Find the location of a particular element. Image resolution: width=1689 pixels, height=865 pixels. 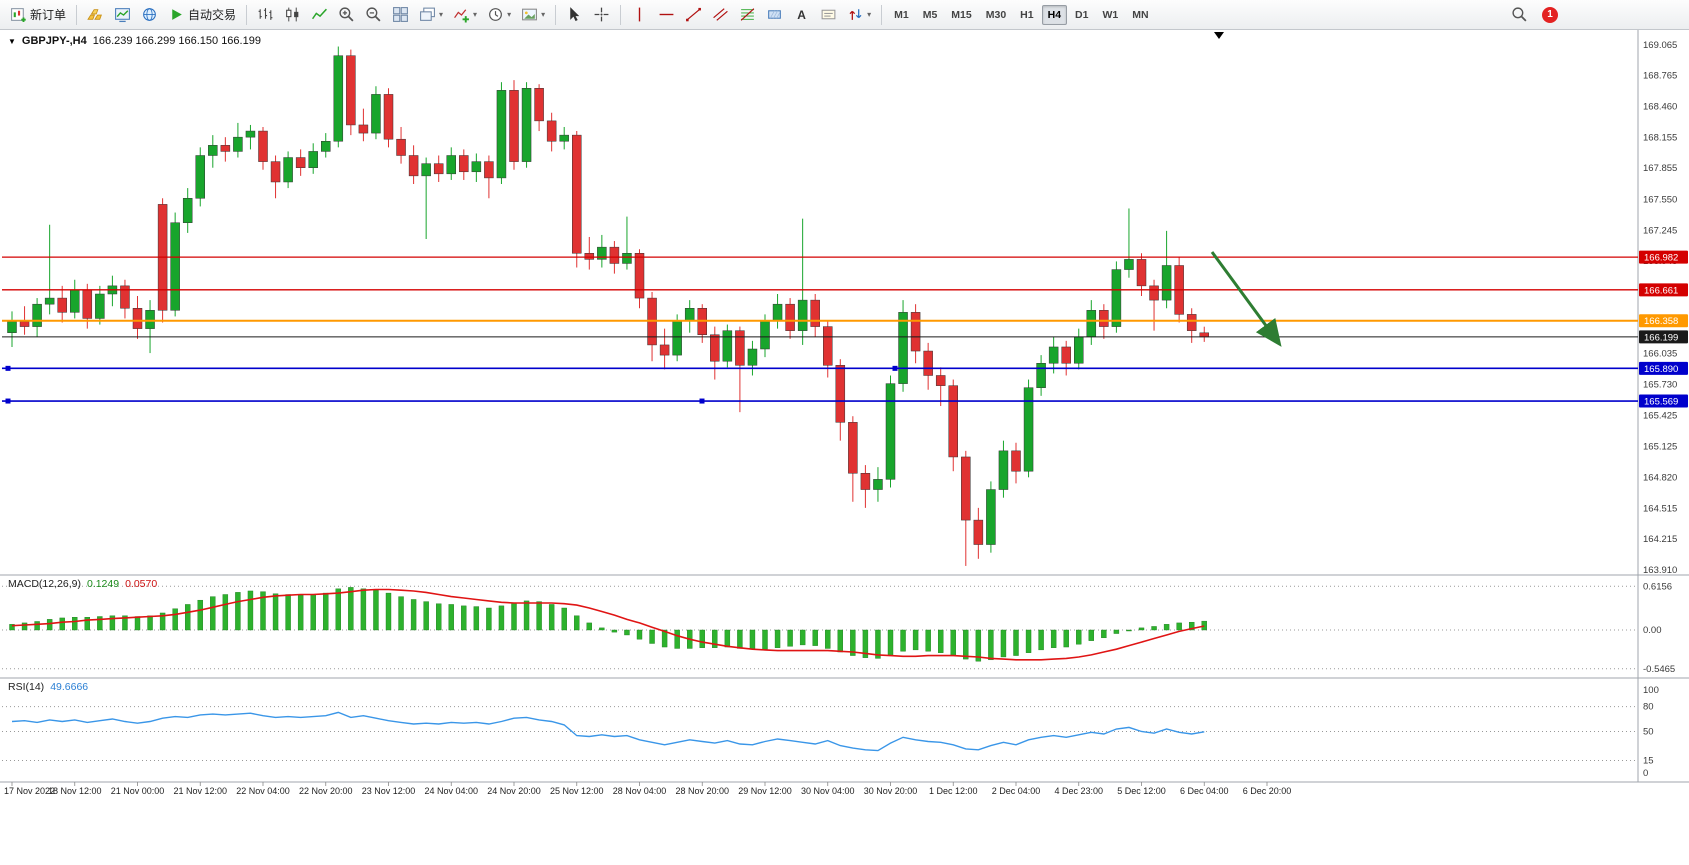

notification-badge: 1 is located at coordinates (1550, 14).